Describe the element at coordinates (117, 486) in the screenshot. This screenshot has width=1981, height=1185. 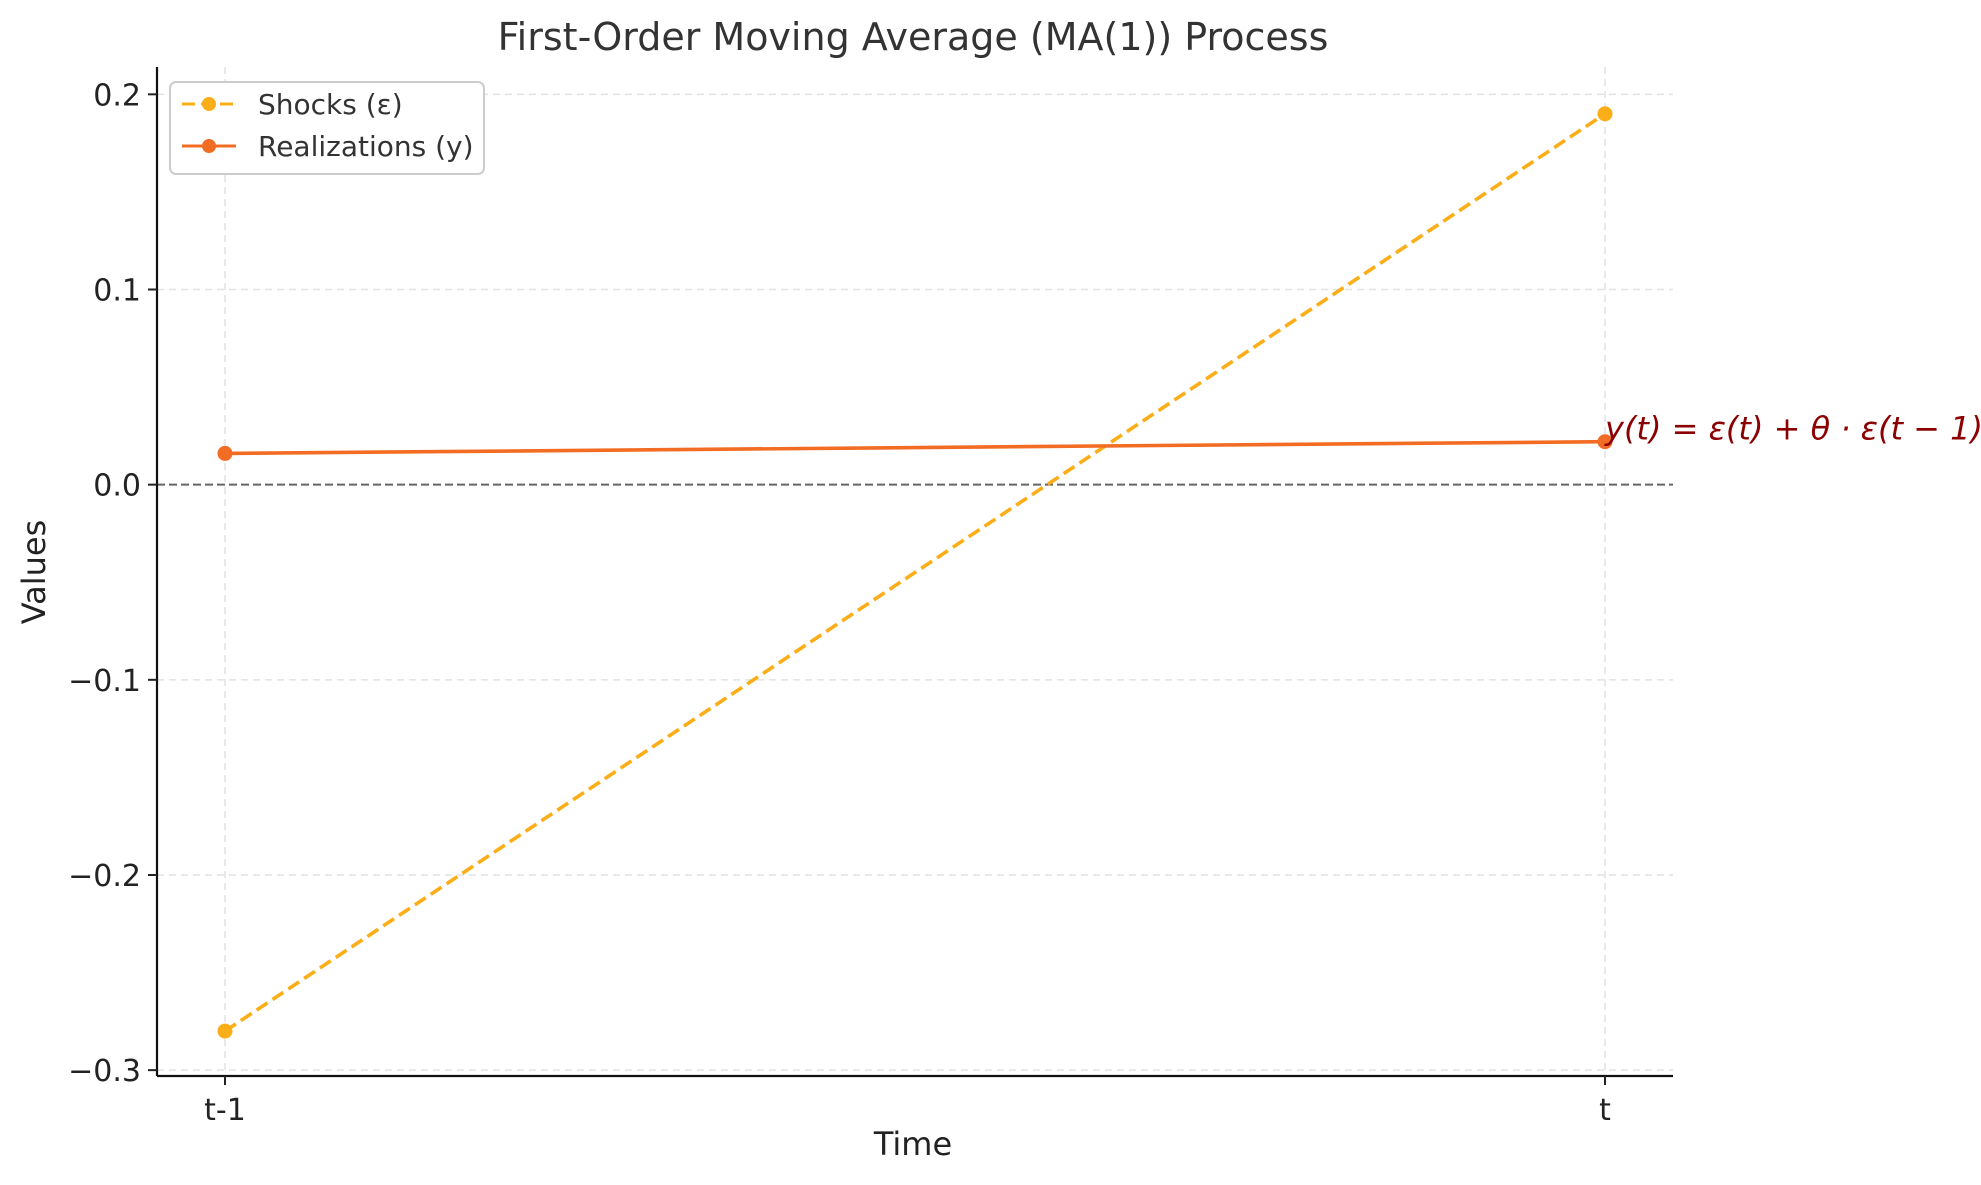
I see `y-tick-label: 0.0` at that location.